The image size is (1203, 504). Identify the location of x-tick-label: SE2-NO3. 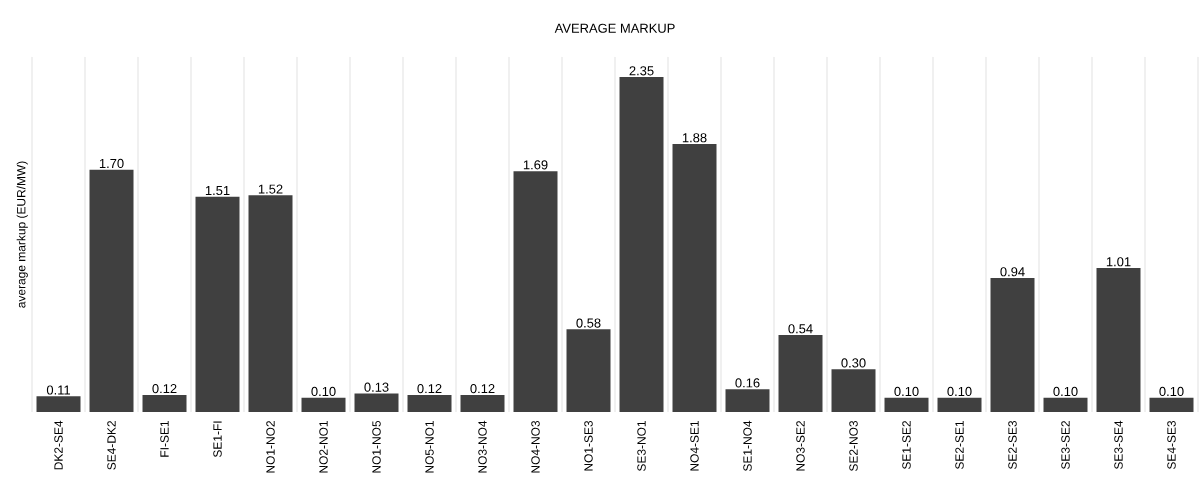
(853, 446).